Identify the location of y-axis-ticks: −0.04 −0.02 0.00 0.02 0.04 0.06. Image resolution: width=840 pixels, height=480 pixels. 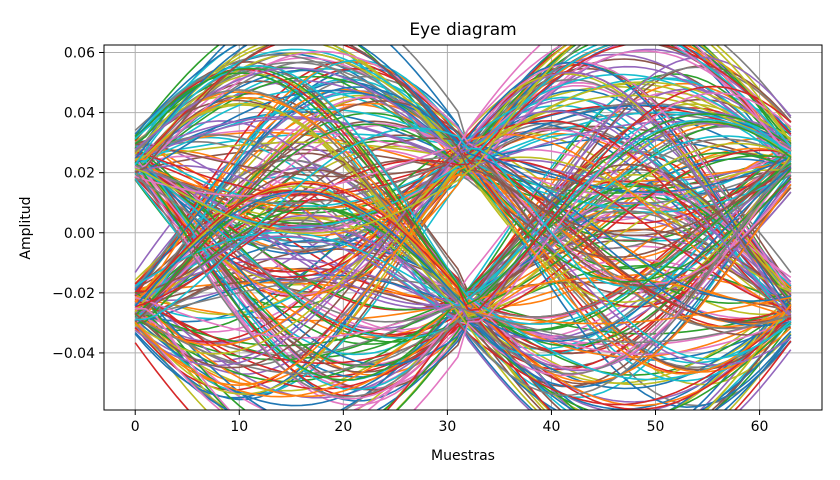
(78, 204).